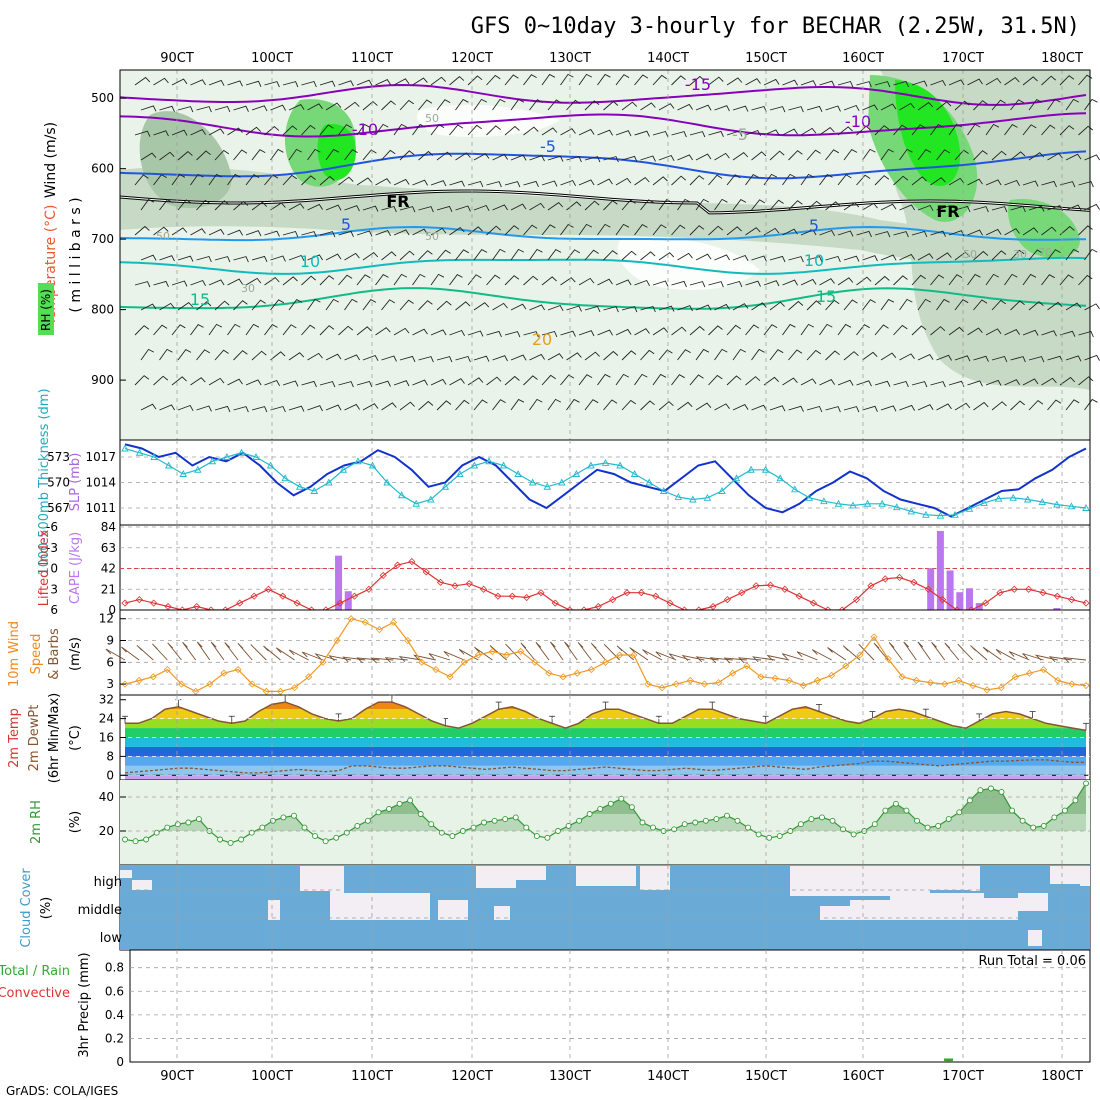 The width and height of the screenshot is (1100, 1100). What do you see at coordinates (947, 211) in the screenshot?
I see `contour-label: FR` at bounding box center [947, 211].